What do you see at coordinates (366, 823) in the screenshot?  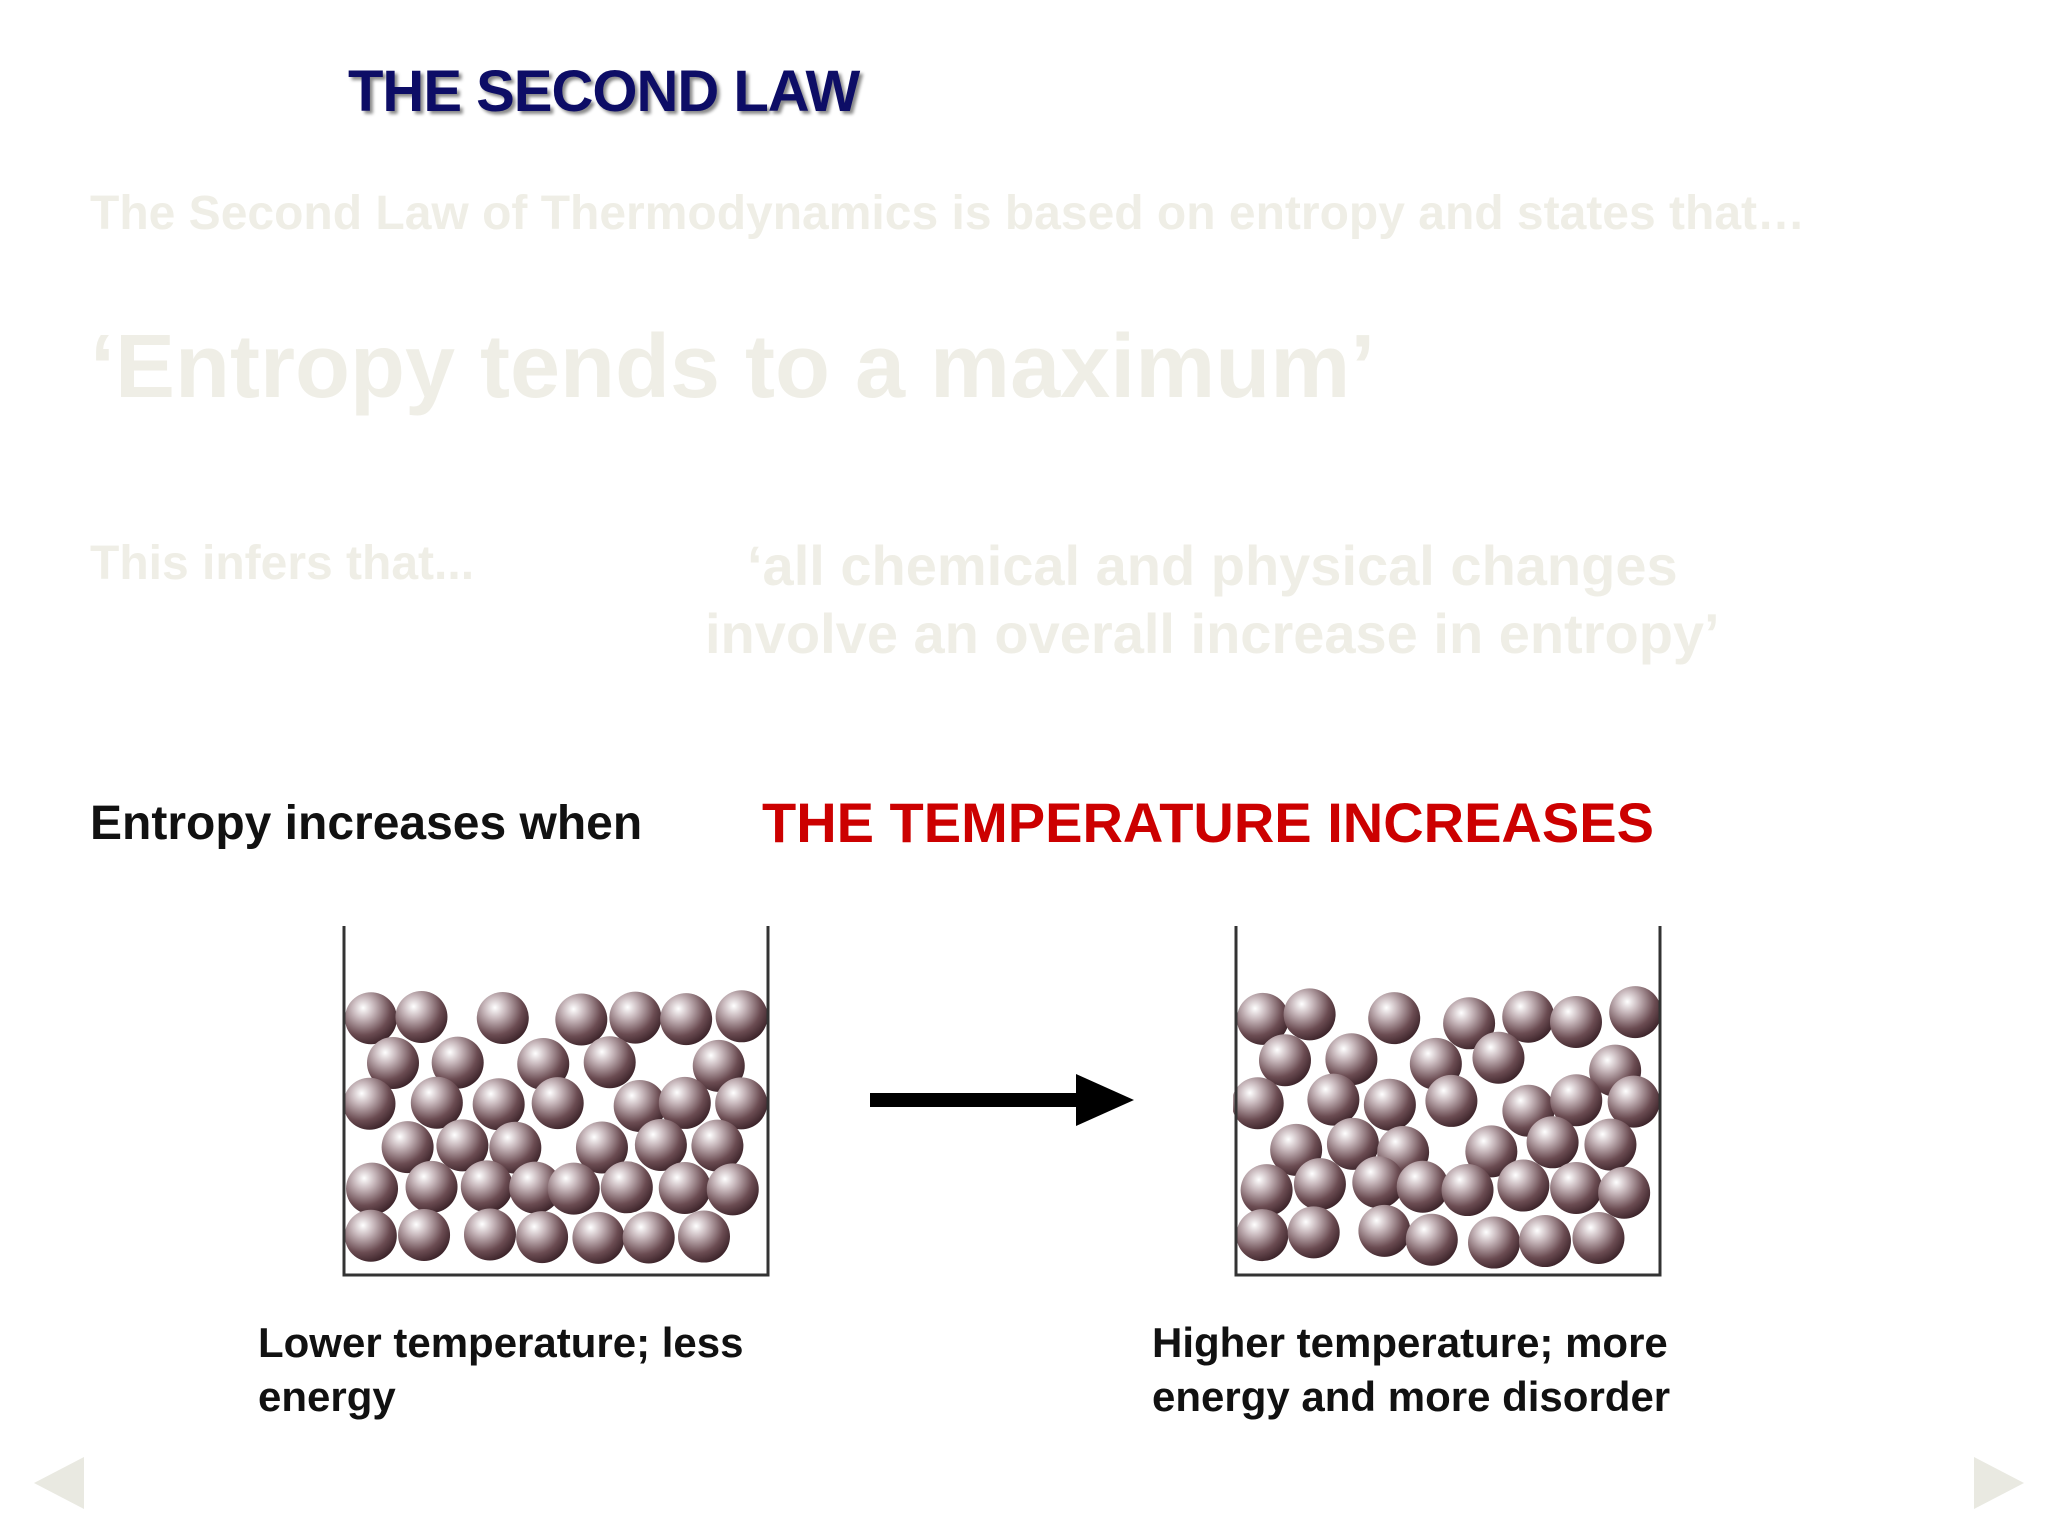 I see `entropy-increases-label: Entropy increases when` at bounding box center [366, 823].